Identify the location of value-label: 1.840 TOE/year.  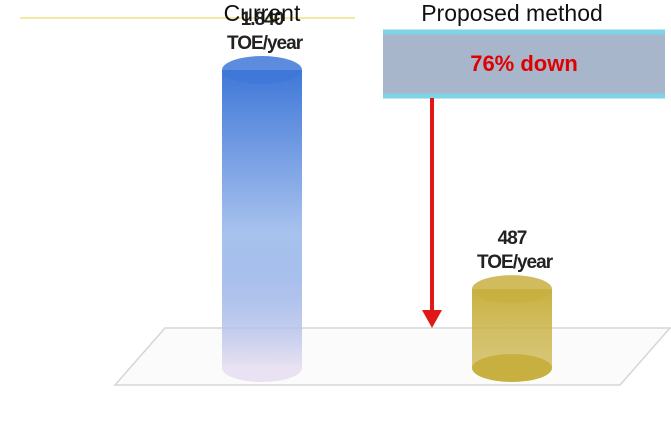
(265, 31).